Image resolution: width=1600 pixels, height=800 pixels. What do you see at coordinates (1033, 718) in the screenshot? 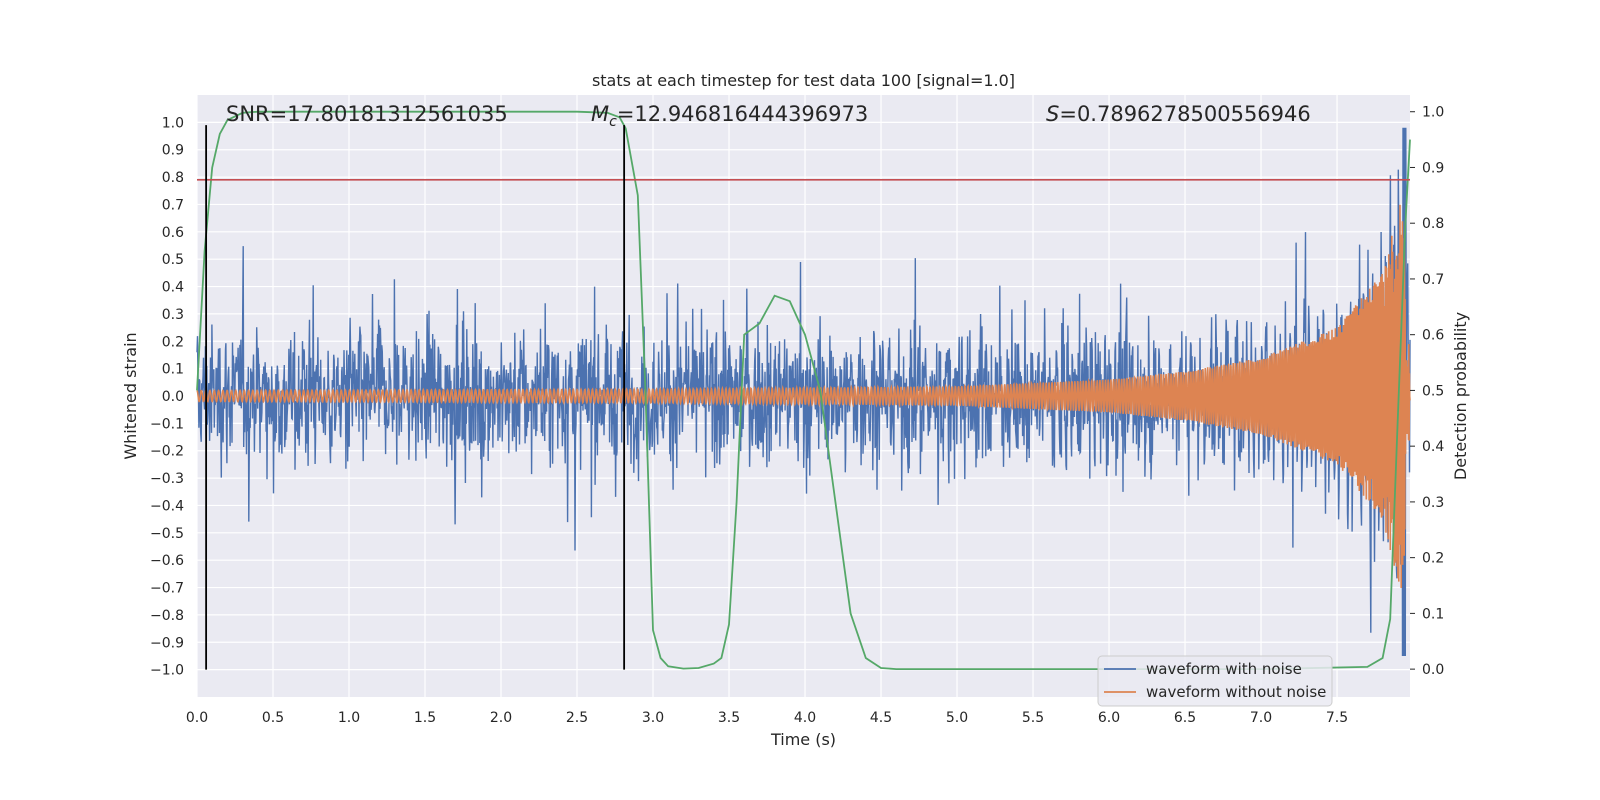
I see `x-tick-label: 5.5` at bounding box center [1033, 718].